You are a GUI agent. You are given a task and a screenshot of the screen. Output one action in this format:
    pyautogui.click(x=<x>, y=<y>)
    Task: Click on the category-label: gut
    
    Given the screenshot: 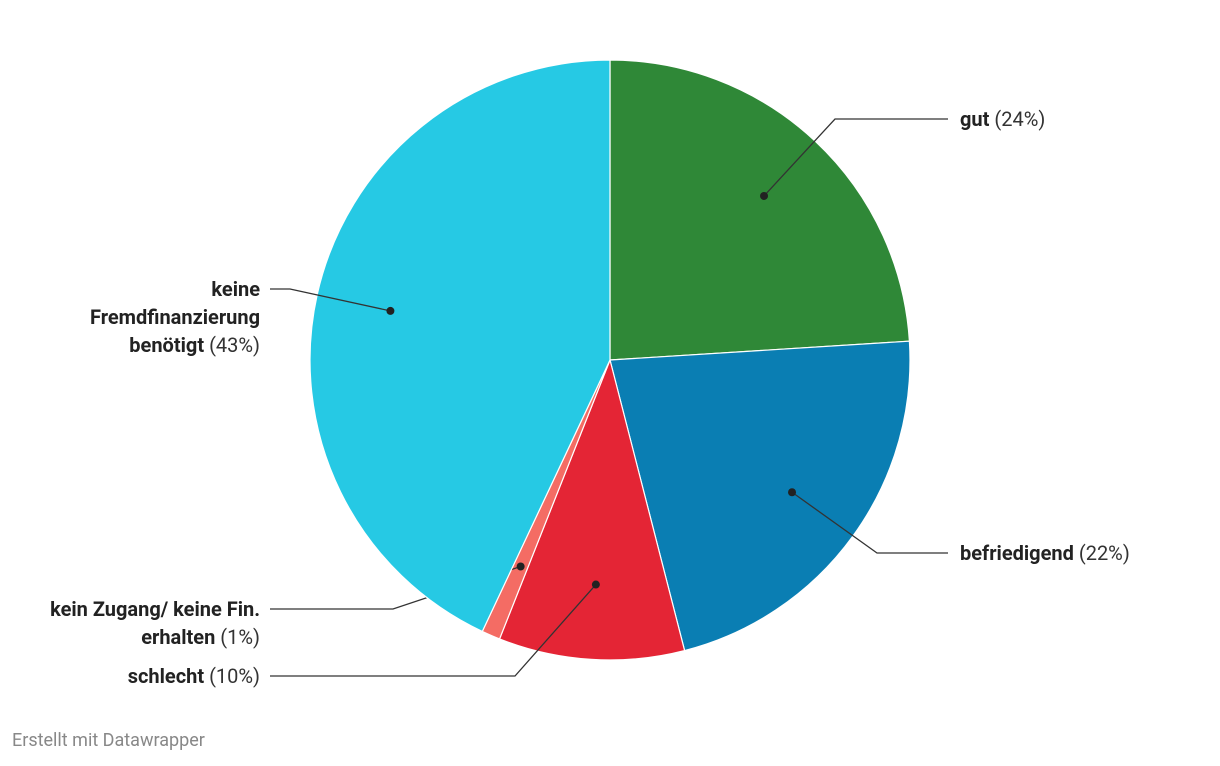 What is the action you would take?
    pyautogui.click(x=975, y=119)
    